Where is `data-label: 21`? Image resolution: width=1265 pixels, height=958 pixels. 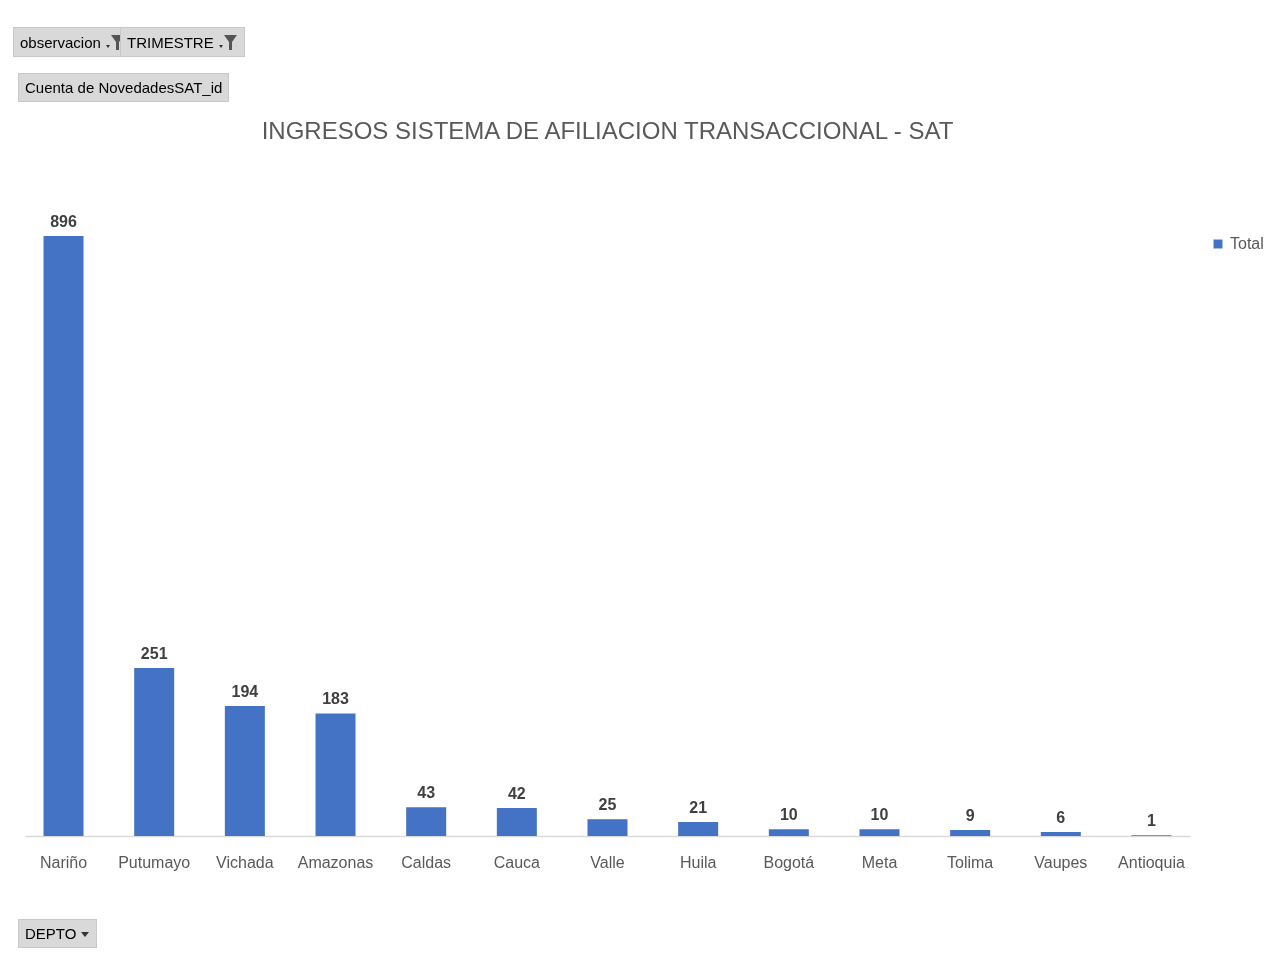 data-label: 21 is located at coordinates (698, 807).